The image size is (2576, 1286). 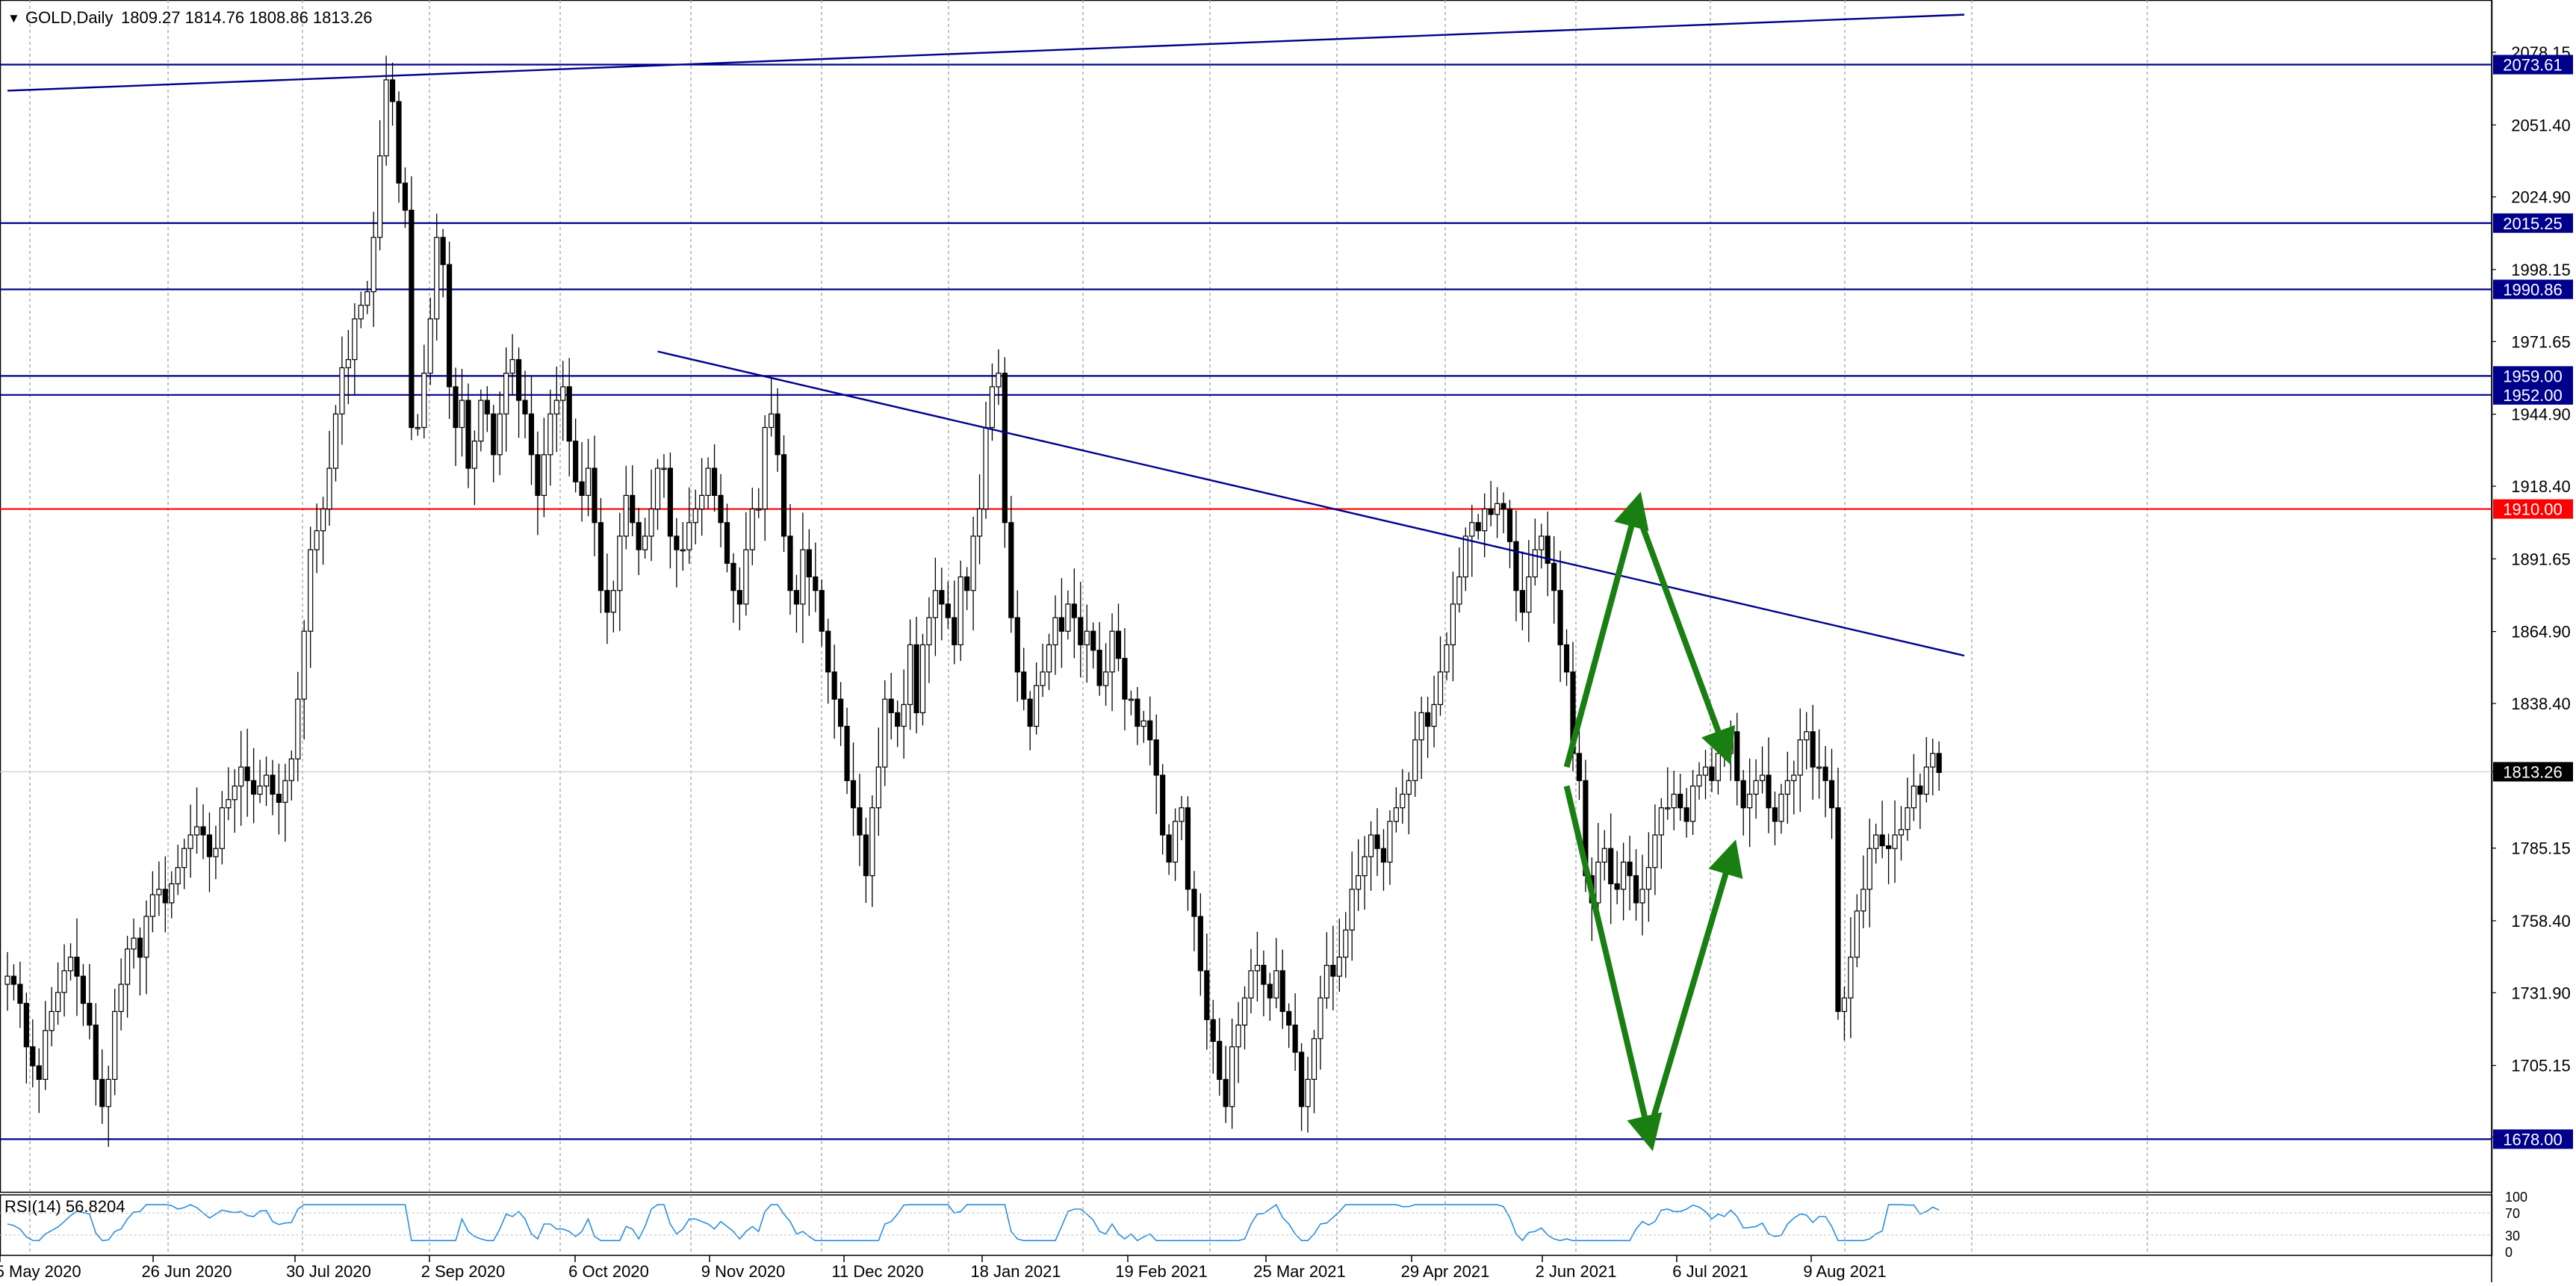 What do you see at coordinates (329, 1271) in the screenshot?
I see `x-tick-label: 30 Jul 2020` at bounding box center [329, 1271].